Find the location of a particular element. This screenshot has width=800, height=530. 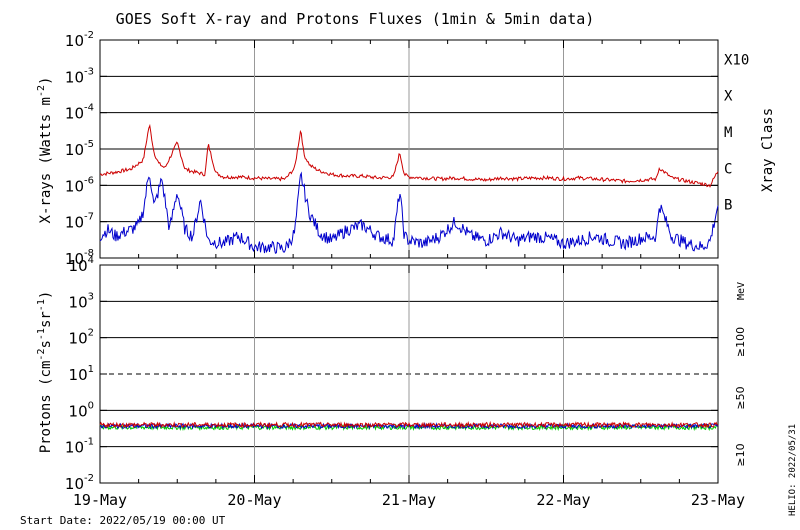

x-tick-label: 22-May is located at coordinates (563, 500).